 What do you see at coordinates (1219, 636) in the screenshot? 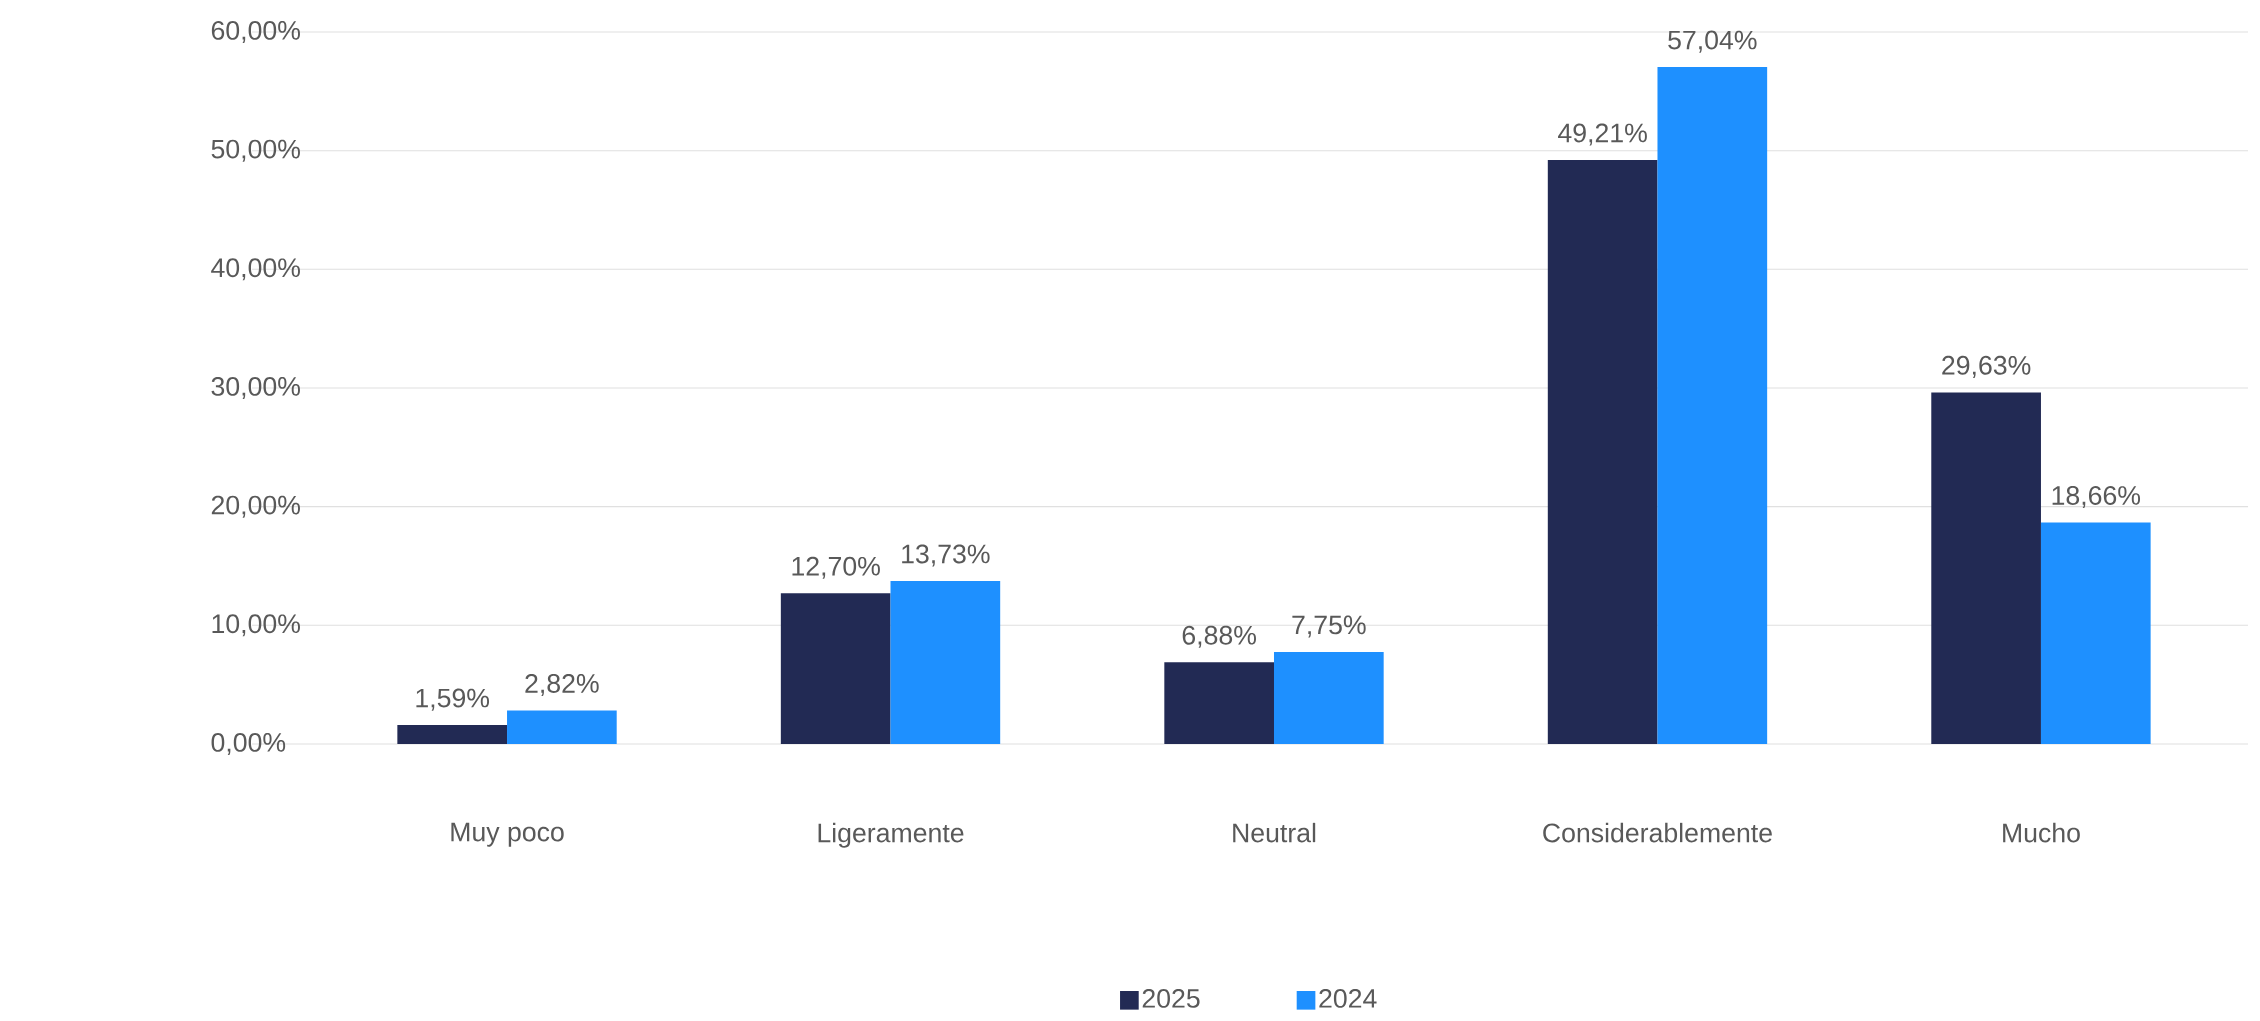
I see `data-label: 6,88%` at bounding box center [1219, 636].